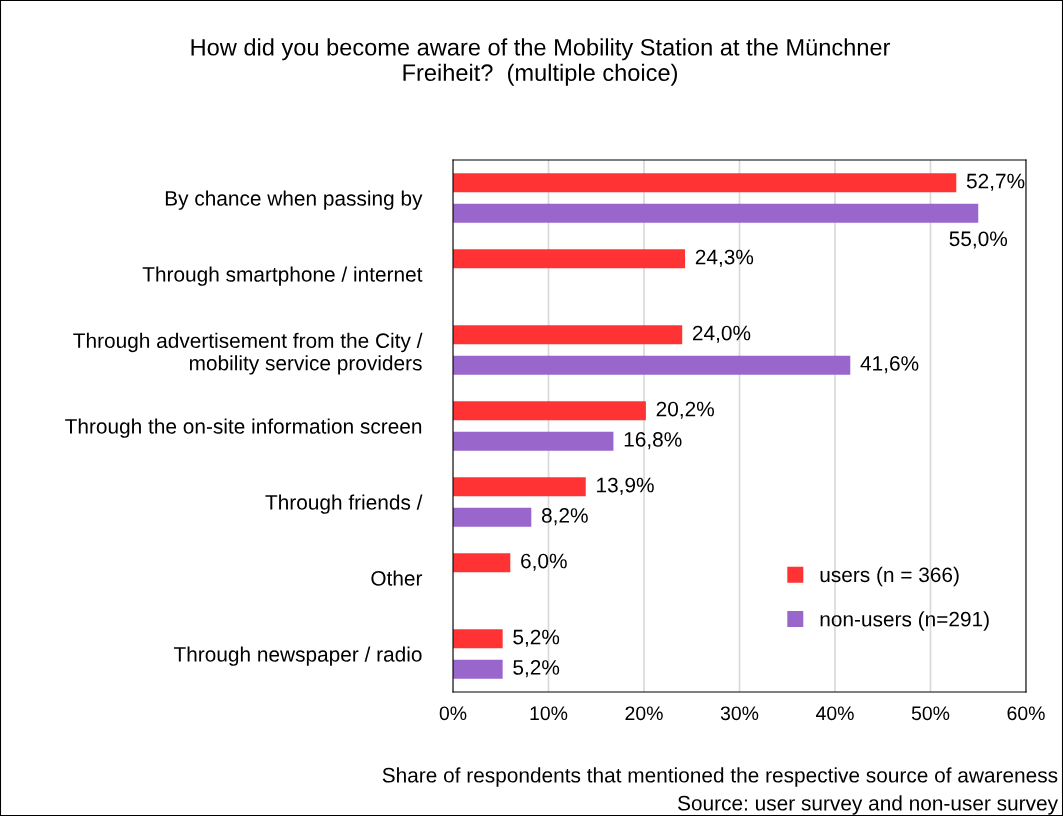 Image resolution: width=1063 pixels, height=816 pixels. What do you see at coordinates (549, 713) in the screenshot?
I see `x-tick-label: 10%` at bounding box center [549, 713].